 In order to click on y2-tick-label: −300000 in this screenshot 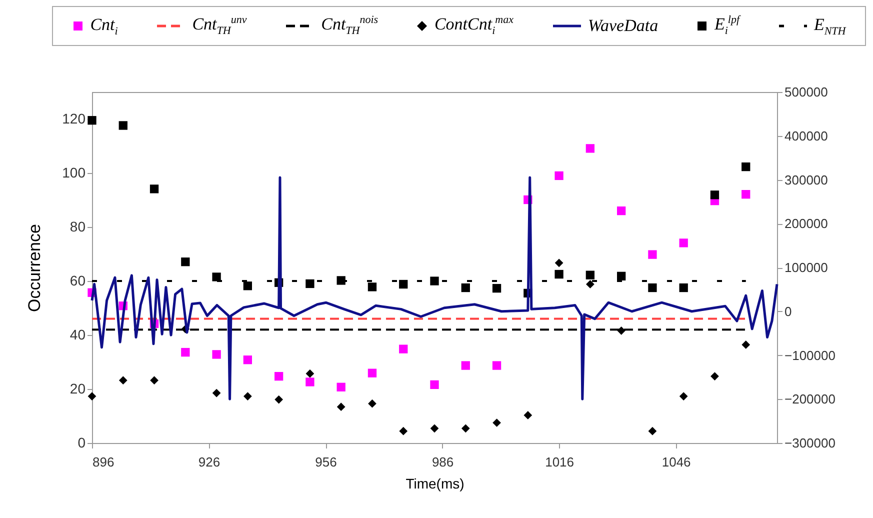, I will do `click(810, 443)`.